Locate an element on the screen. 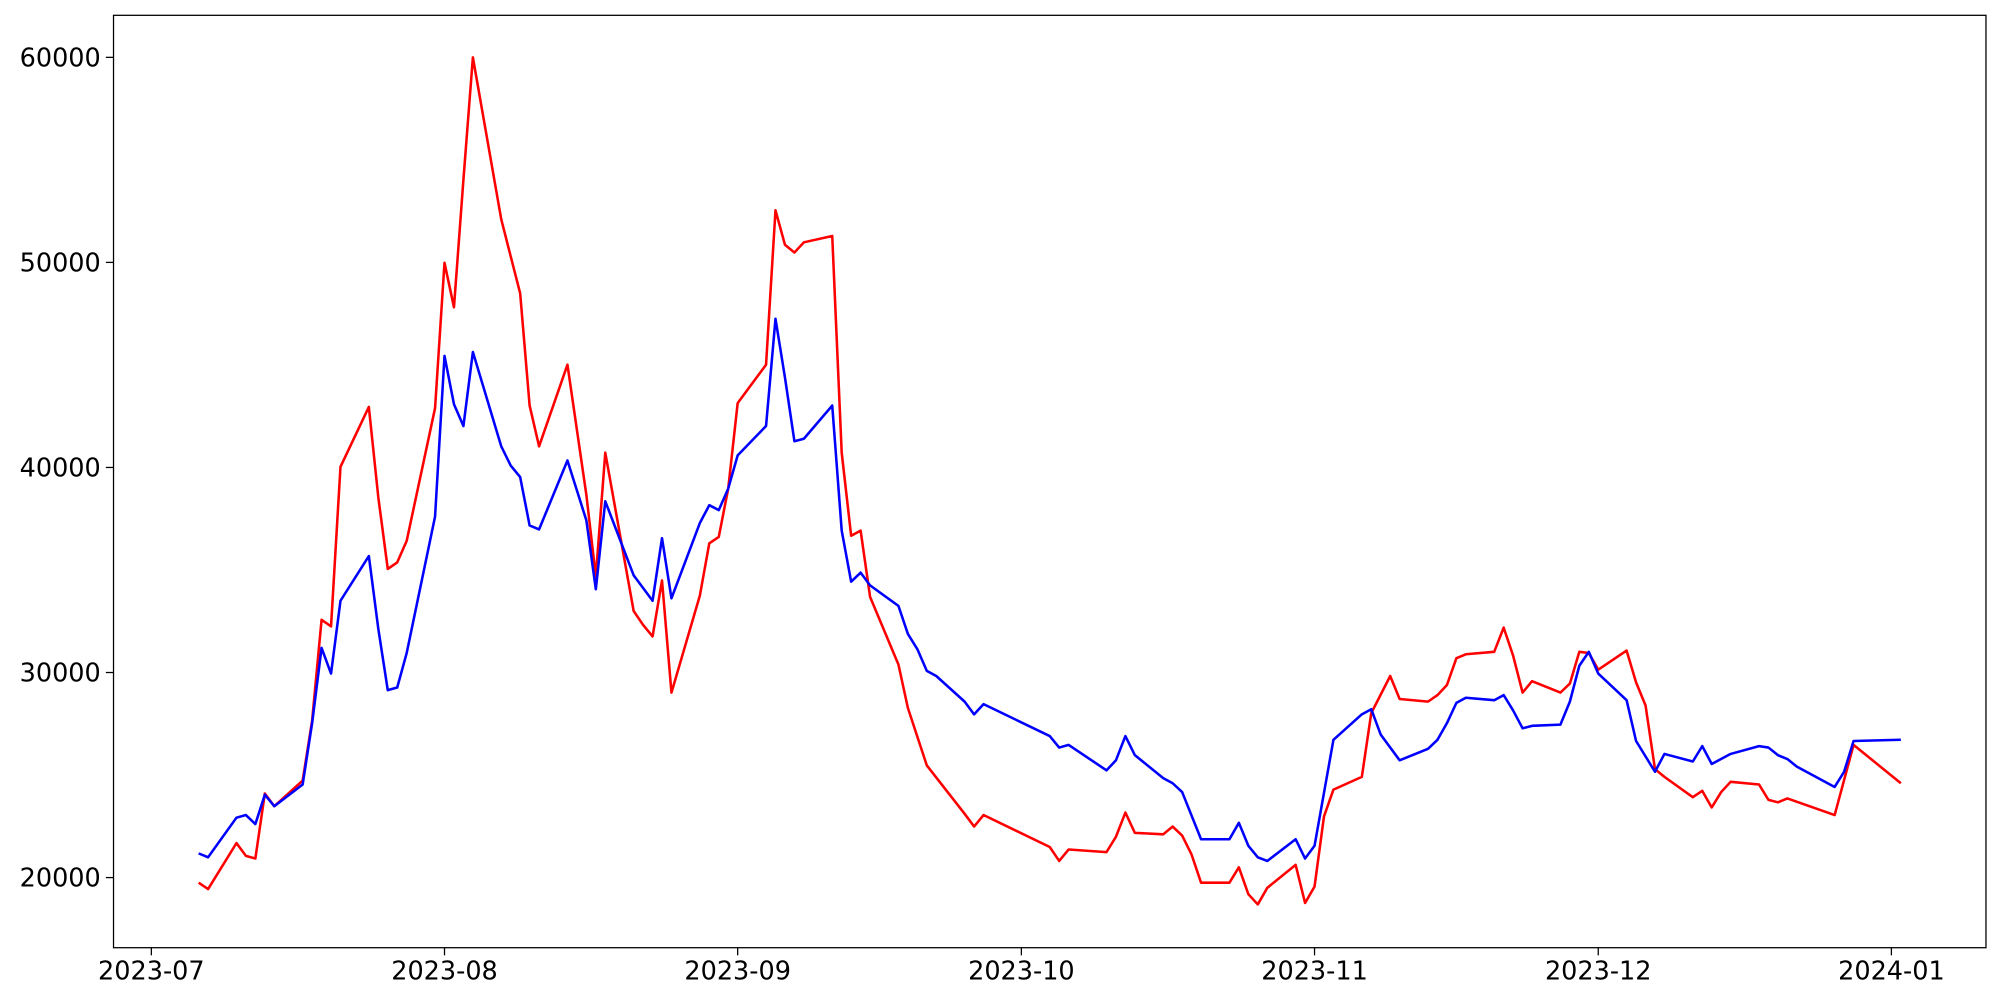 The width and height of the screenshot is (2000, 1000). x-tick-label: 2023-09 is located at coordinates (737, 972).